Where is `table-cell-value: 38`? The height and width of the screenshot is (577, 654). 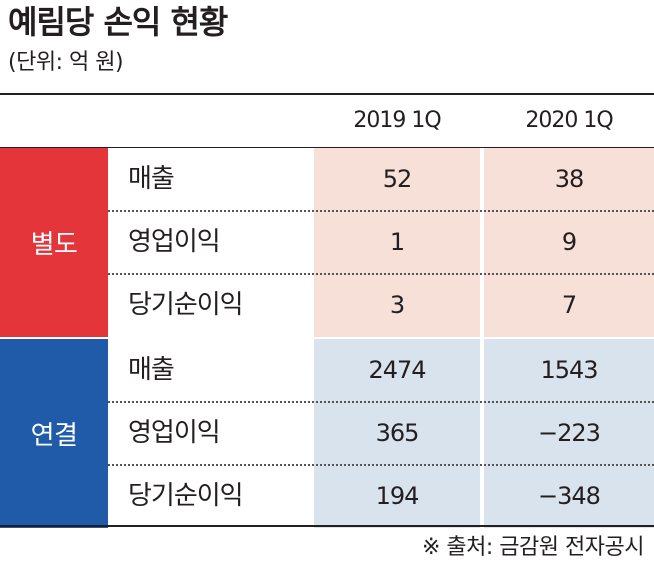
table-cell-value: 38 is located at coordinates (569, 179).